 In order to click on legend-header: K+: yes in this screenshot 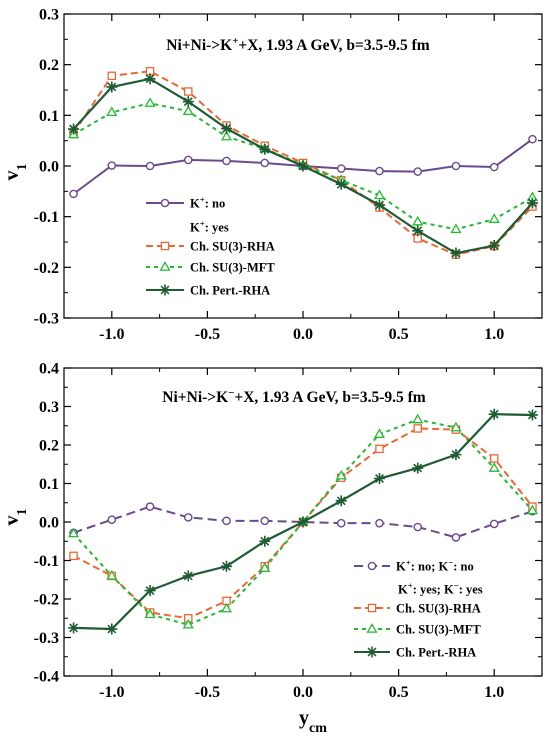, I will do `click(209, 227)`.